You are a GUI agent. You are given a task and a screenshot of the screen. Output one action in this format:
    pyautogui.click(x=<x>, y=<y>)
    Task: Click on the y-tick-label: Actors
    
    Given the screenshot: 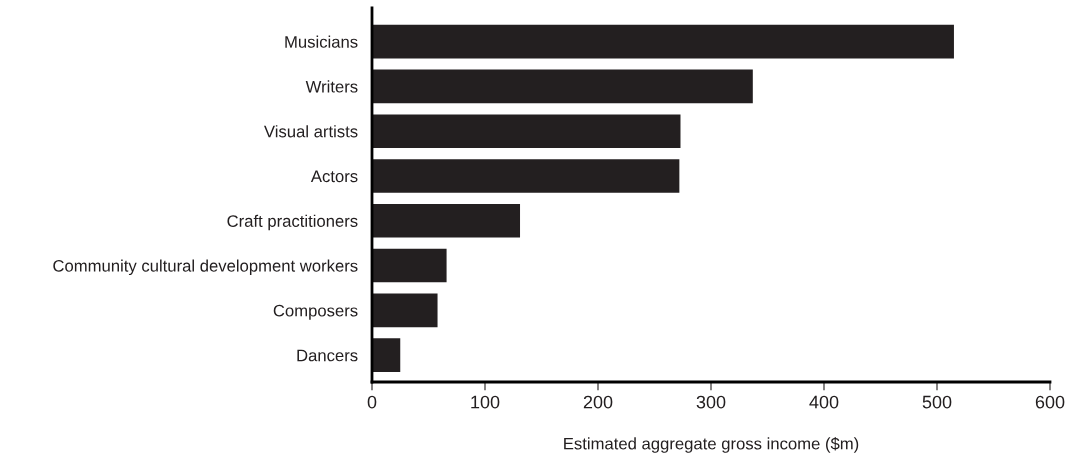 What is the action you would take?
    pyautogui.click(x=334, y=176)
    